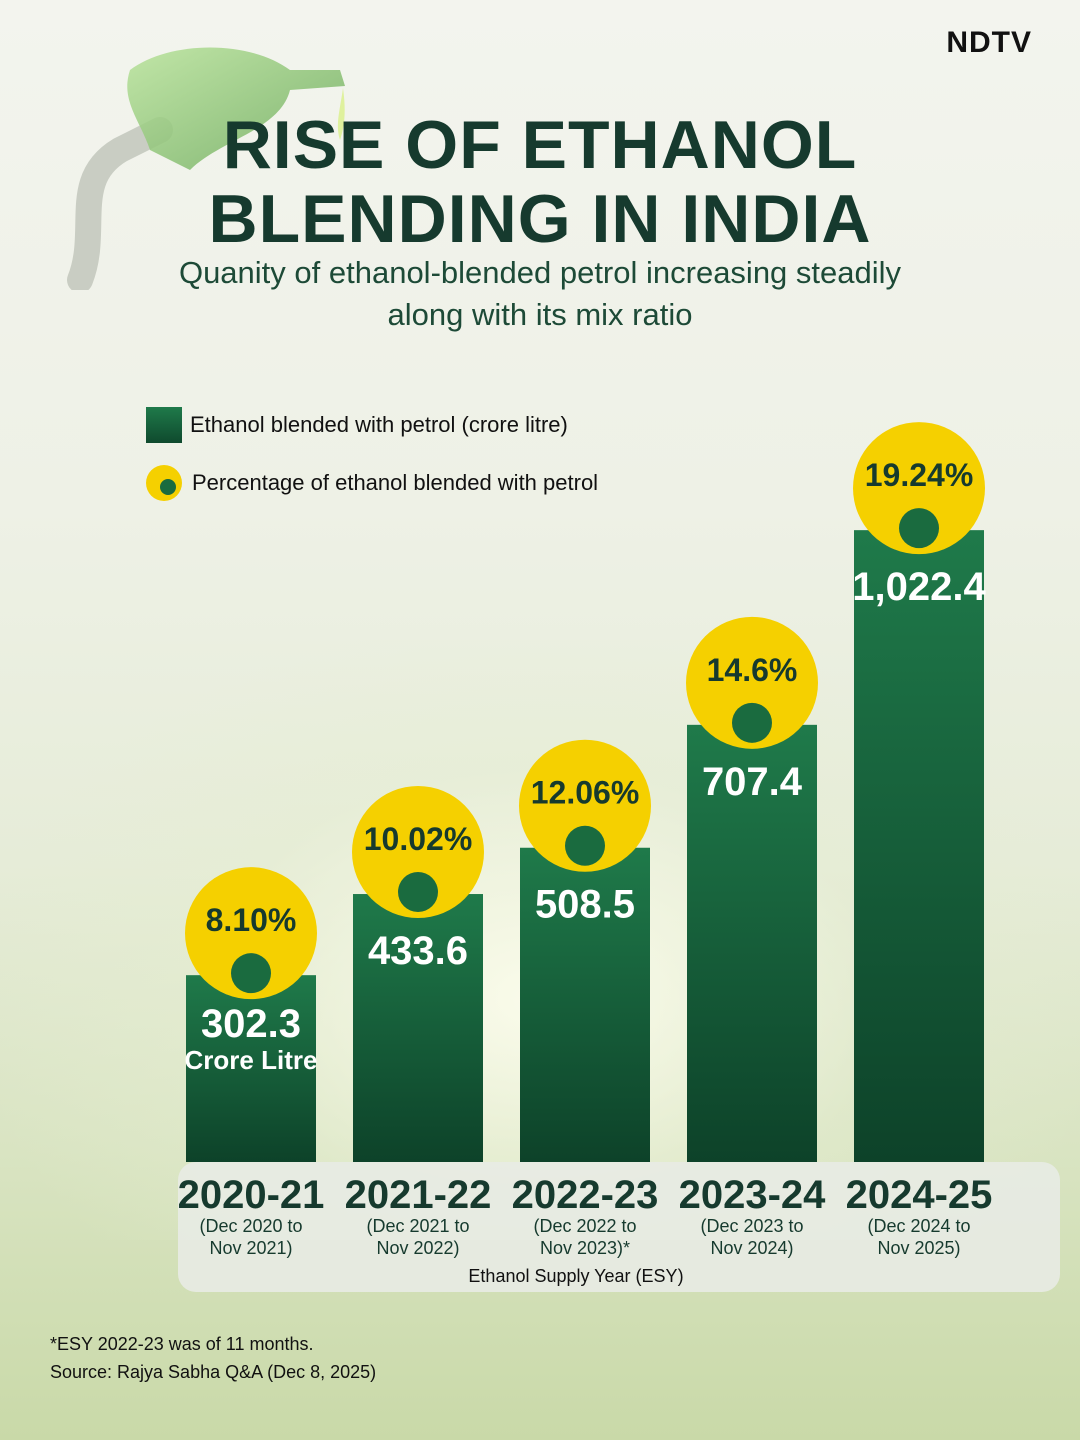  Describe the element at coordinates (206, 168) in the screenshot. I see `fuel-nozzle-icon` at that location.